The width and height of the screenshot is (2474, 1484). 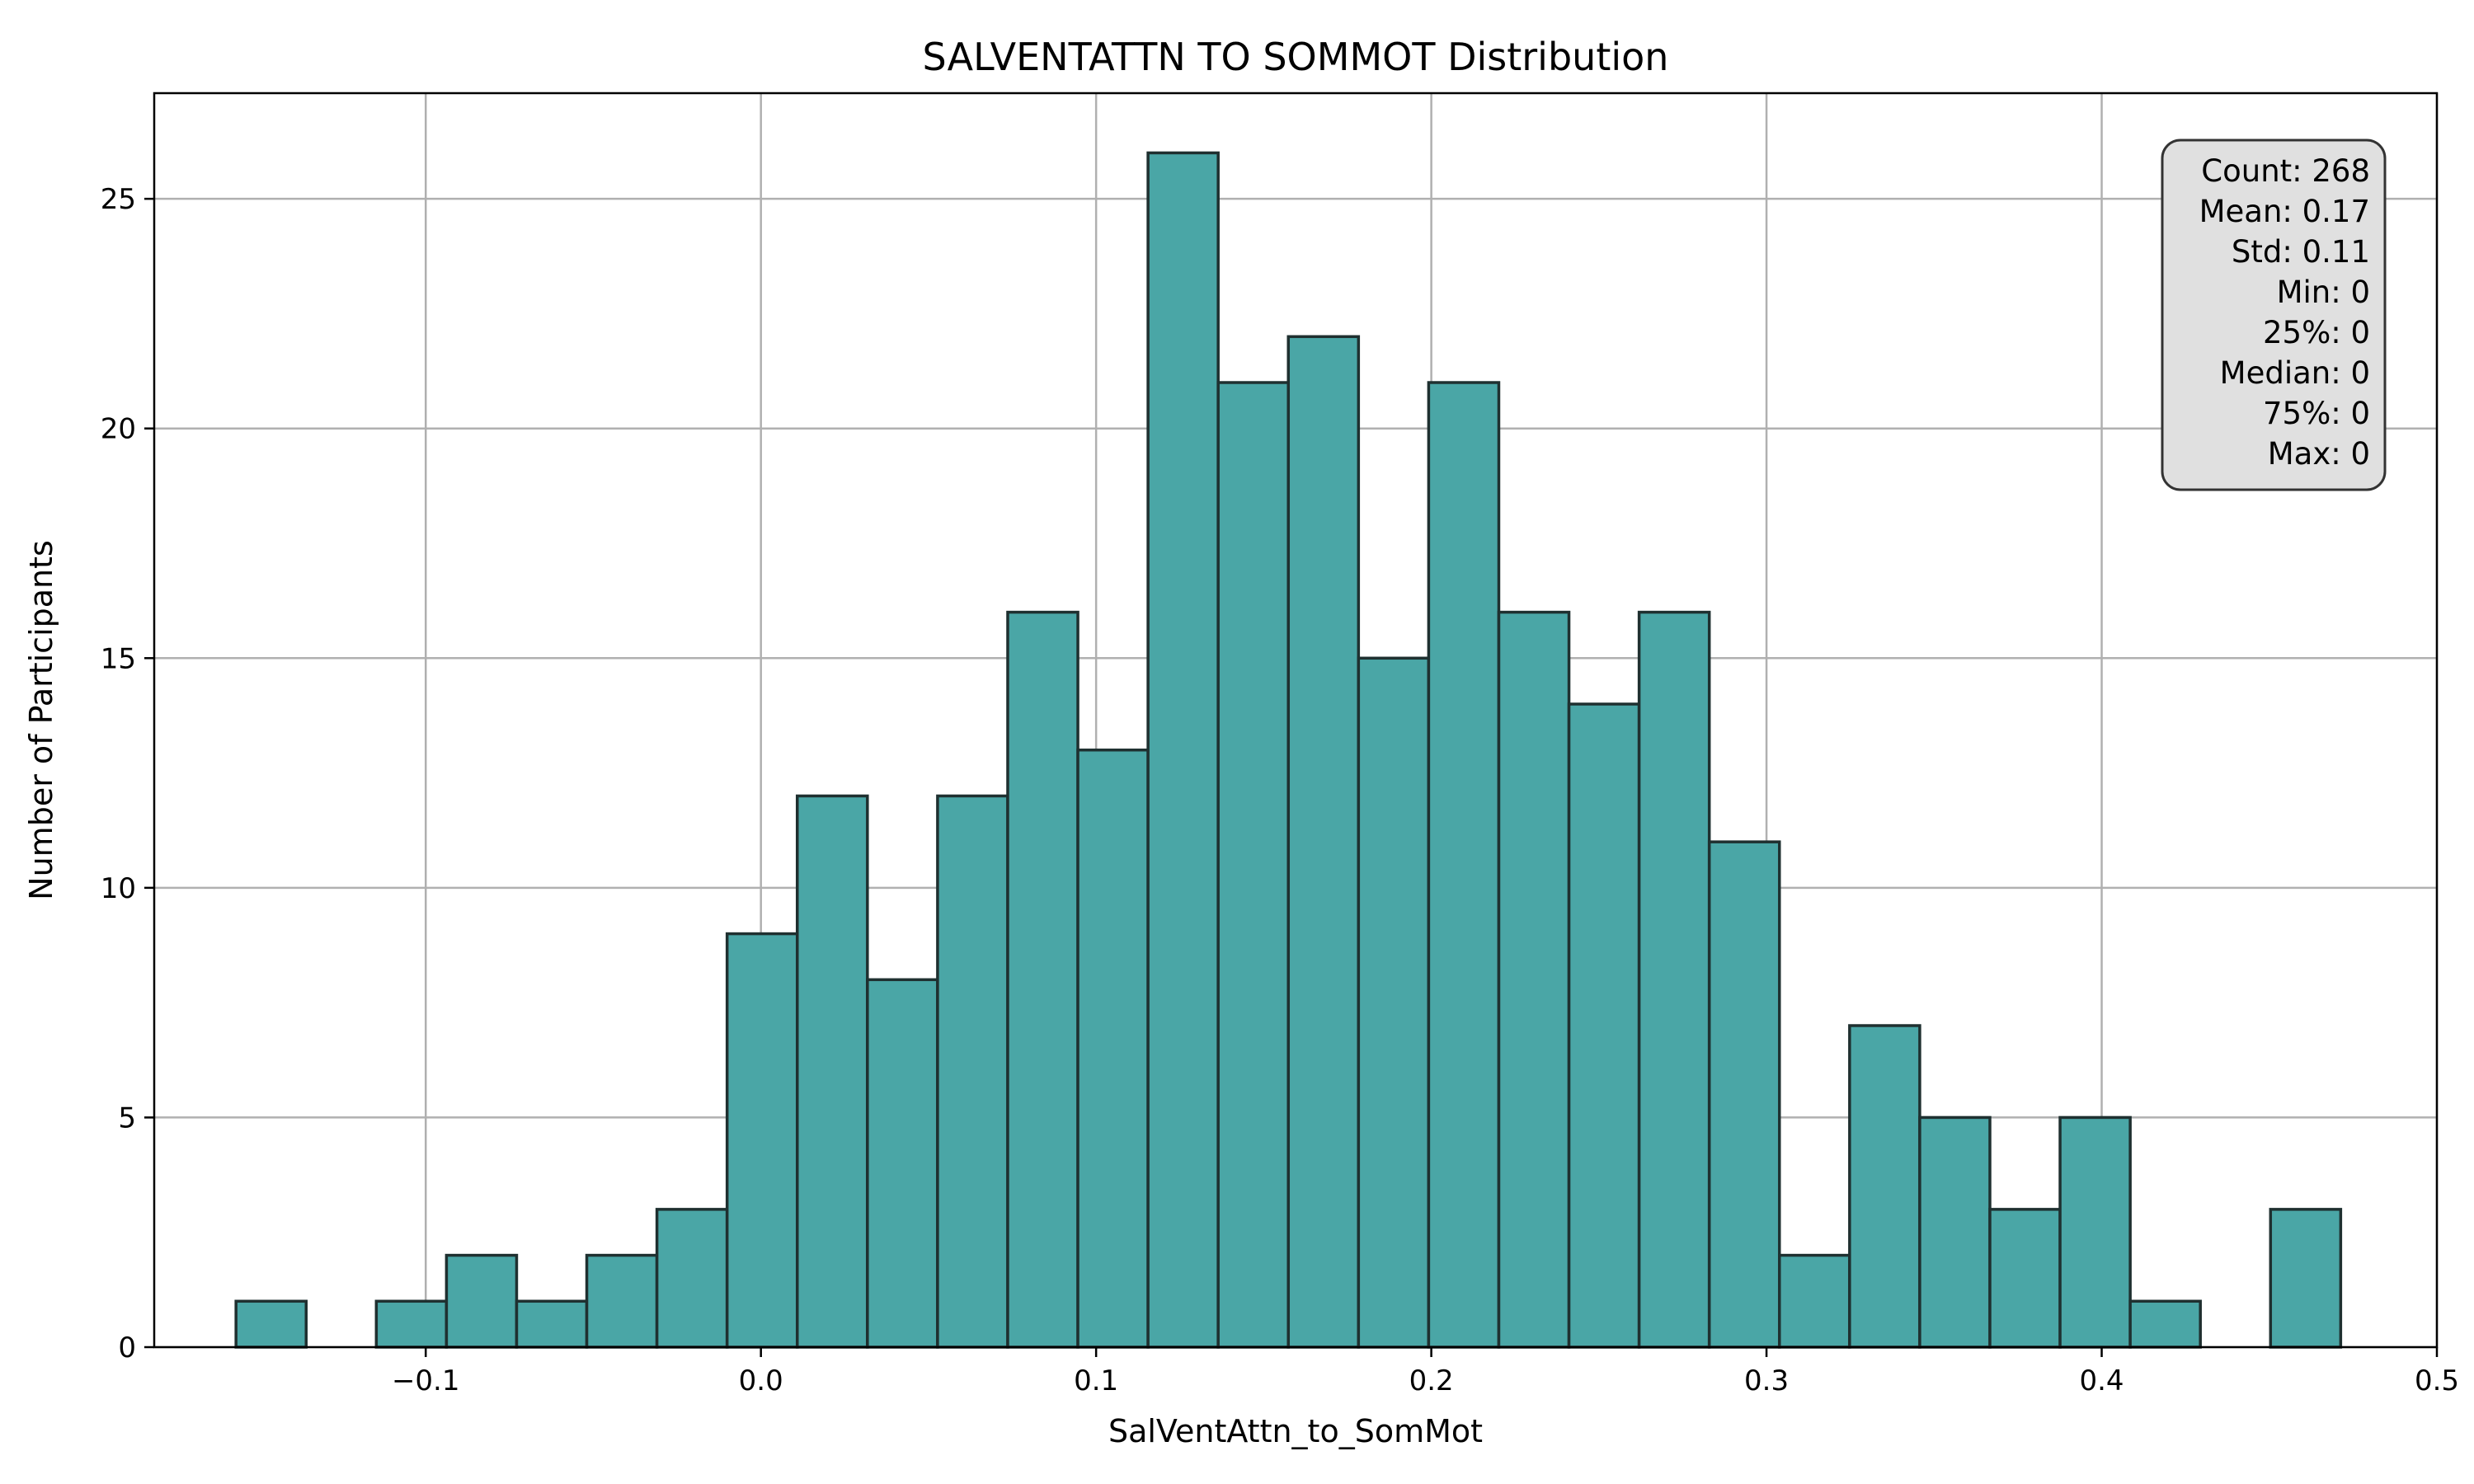 I want to click on y-tick-label-2: 10, so click(x=118, y=888).